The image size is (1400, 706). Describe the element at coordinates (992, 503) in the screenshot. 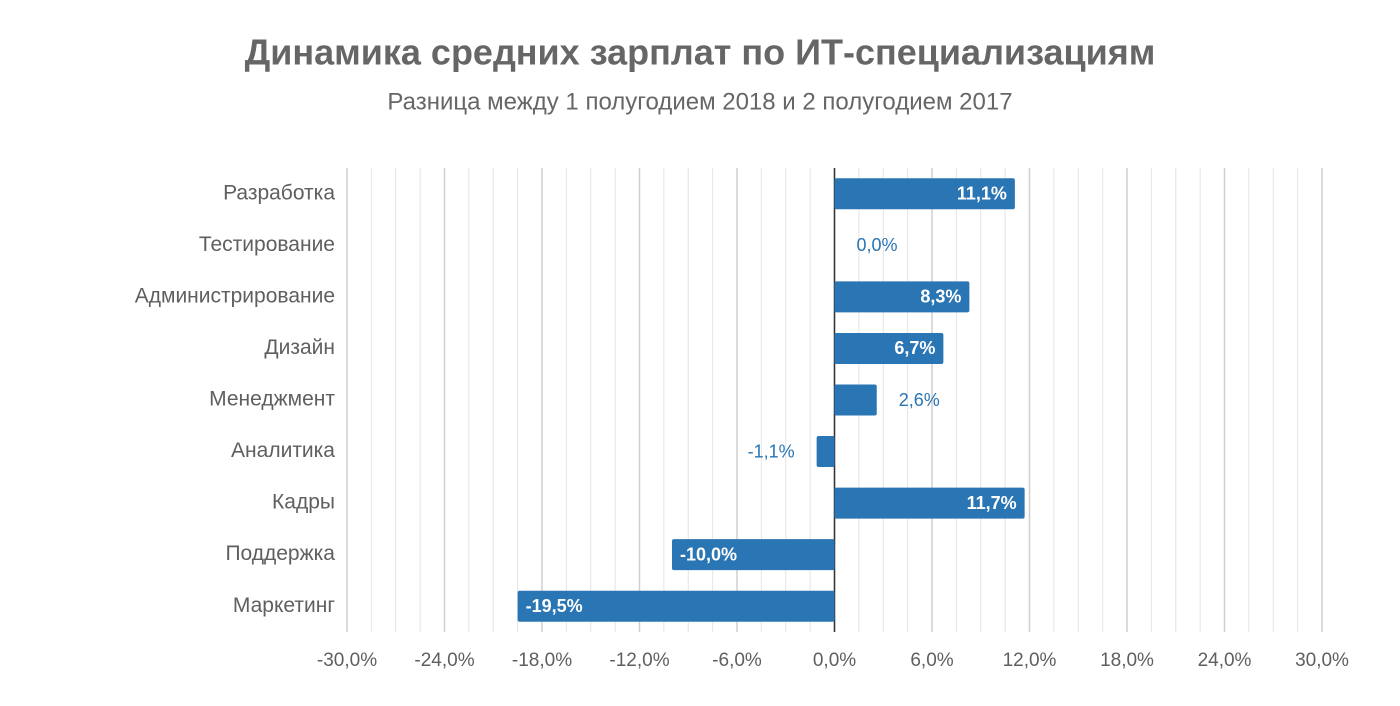

I see `value-label: 11,7%` at that location.